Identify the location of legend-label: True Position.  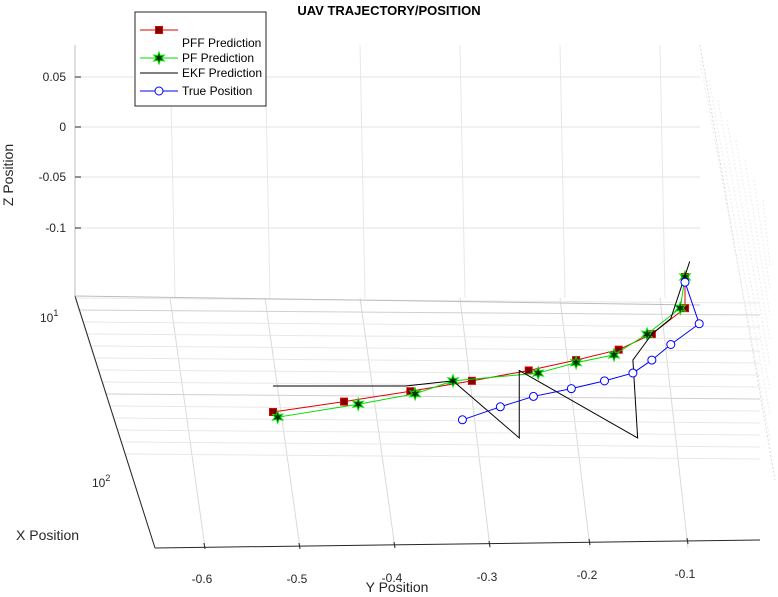
(217, 91).